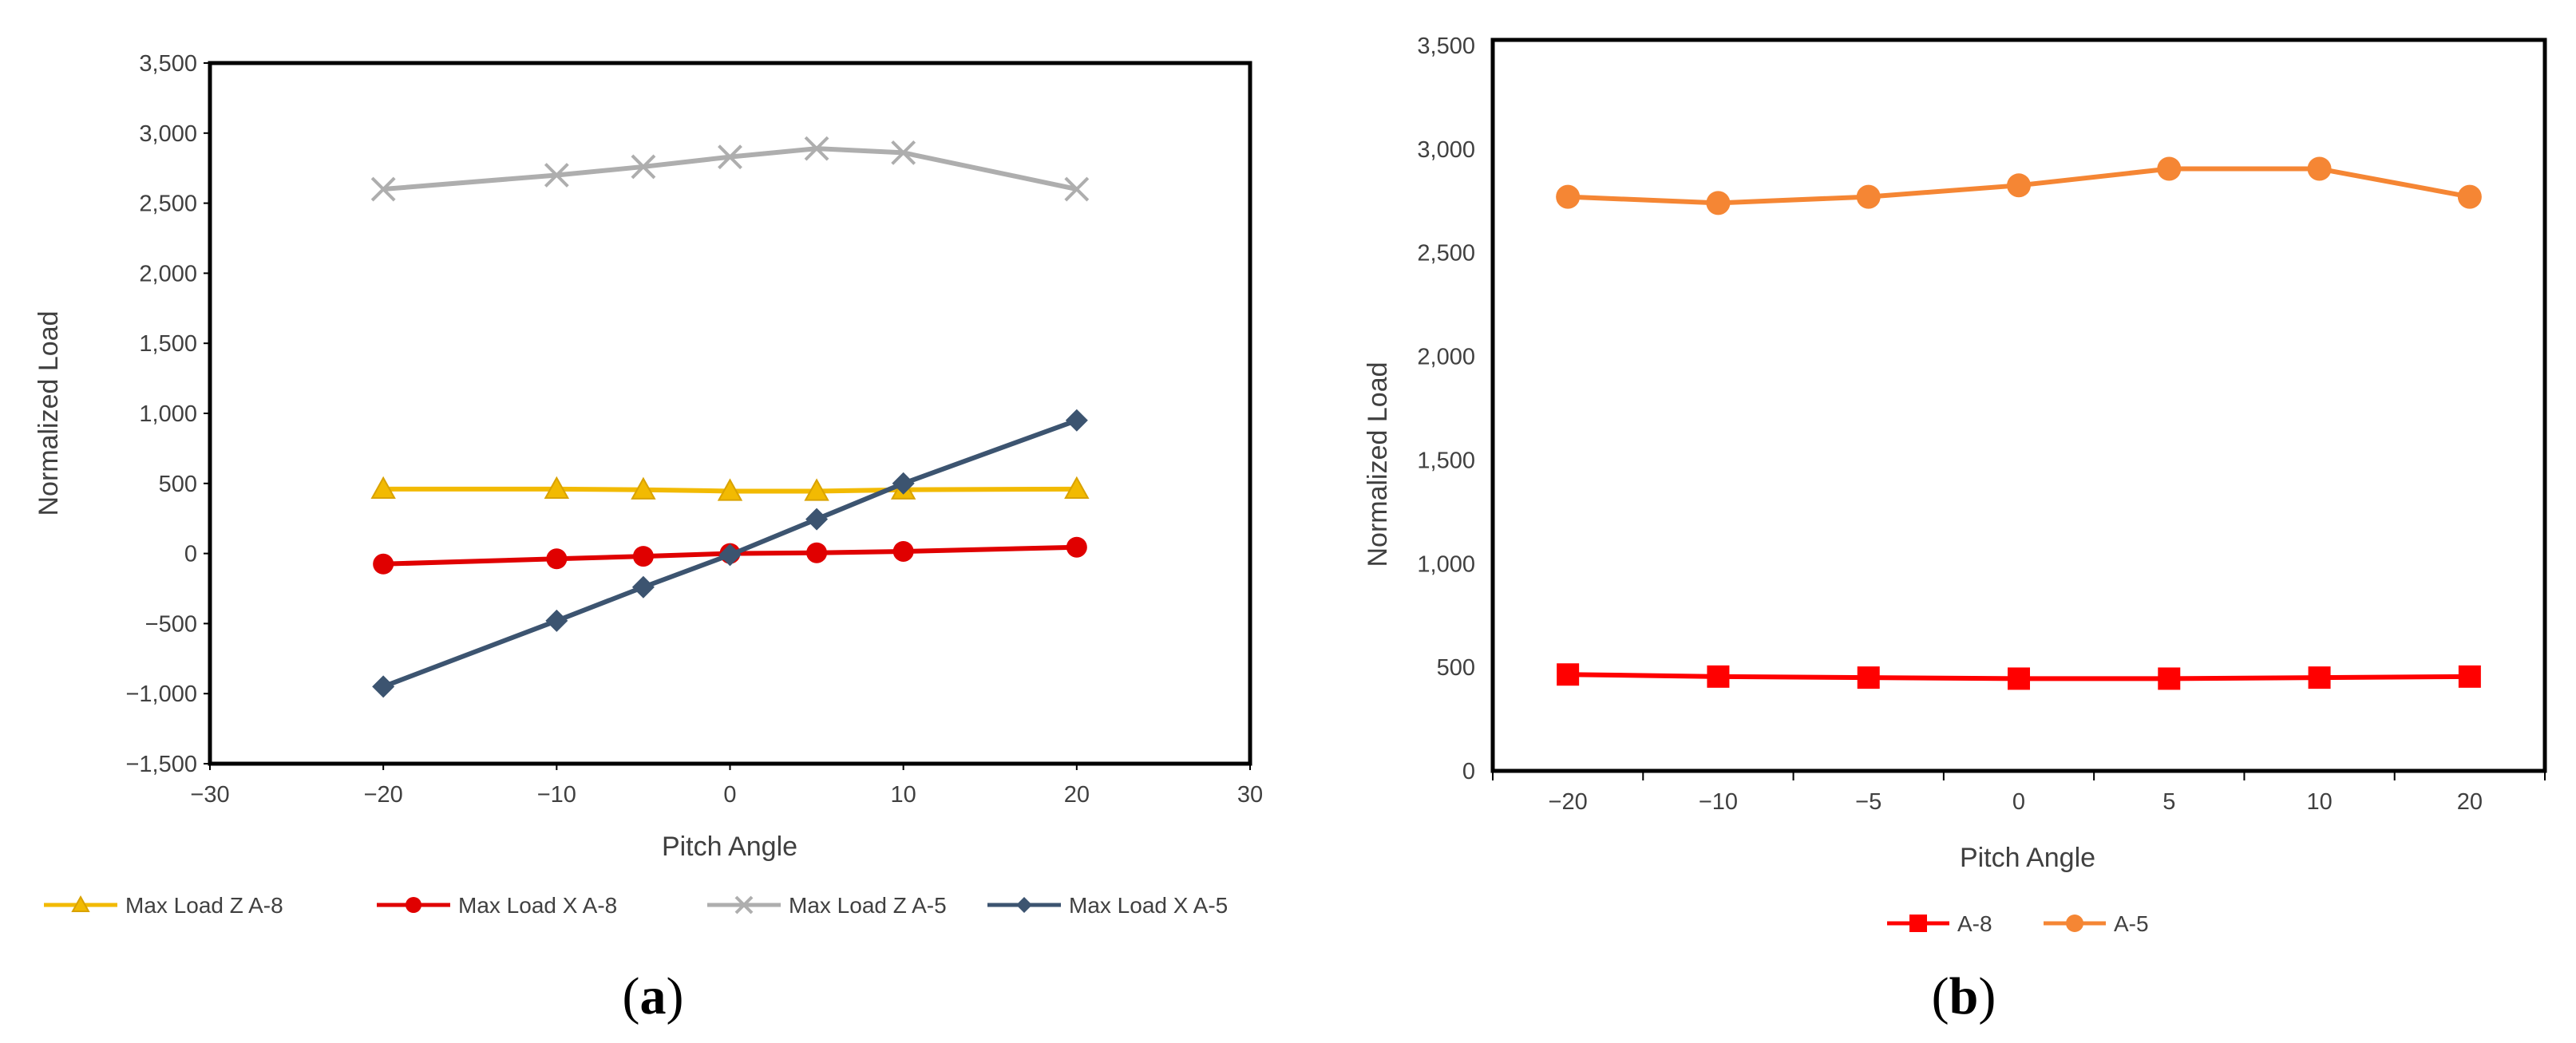 The height and width of the screenshot is (1043, 2576). What do you see at coordinates (537, 905) in the screenshot?
I see `legend-label: Max Load X A-8` at bounding box center [537, 905].